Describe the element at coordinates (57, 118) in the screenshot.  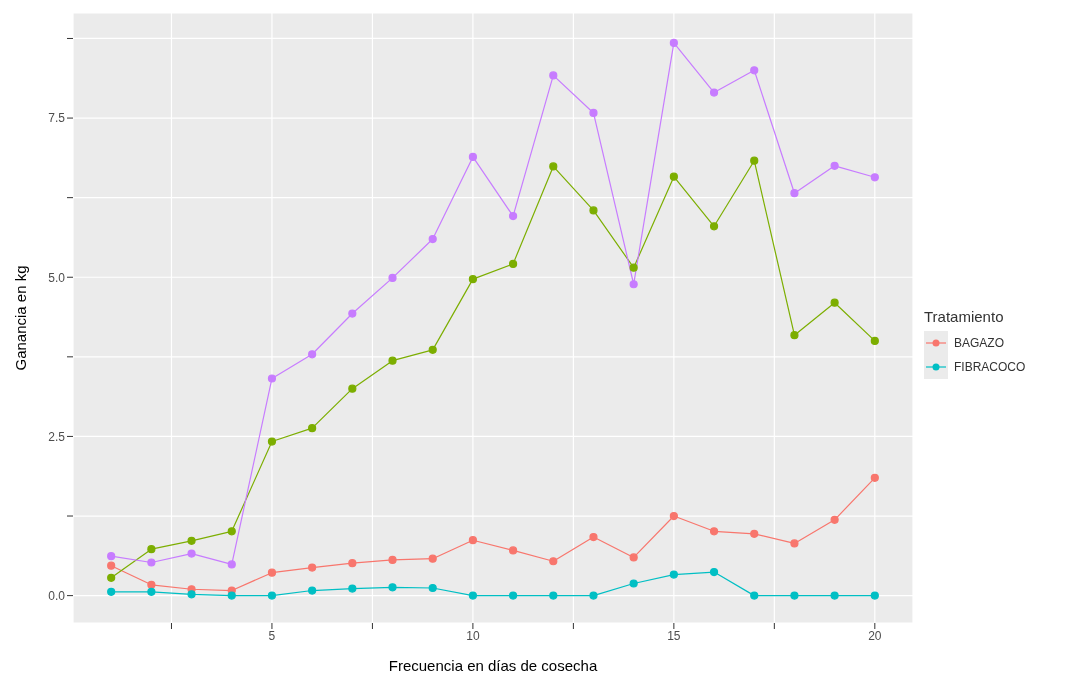
I see `y-tick-label: 7.5` at that location.